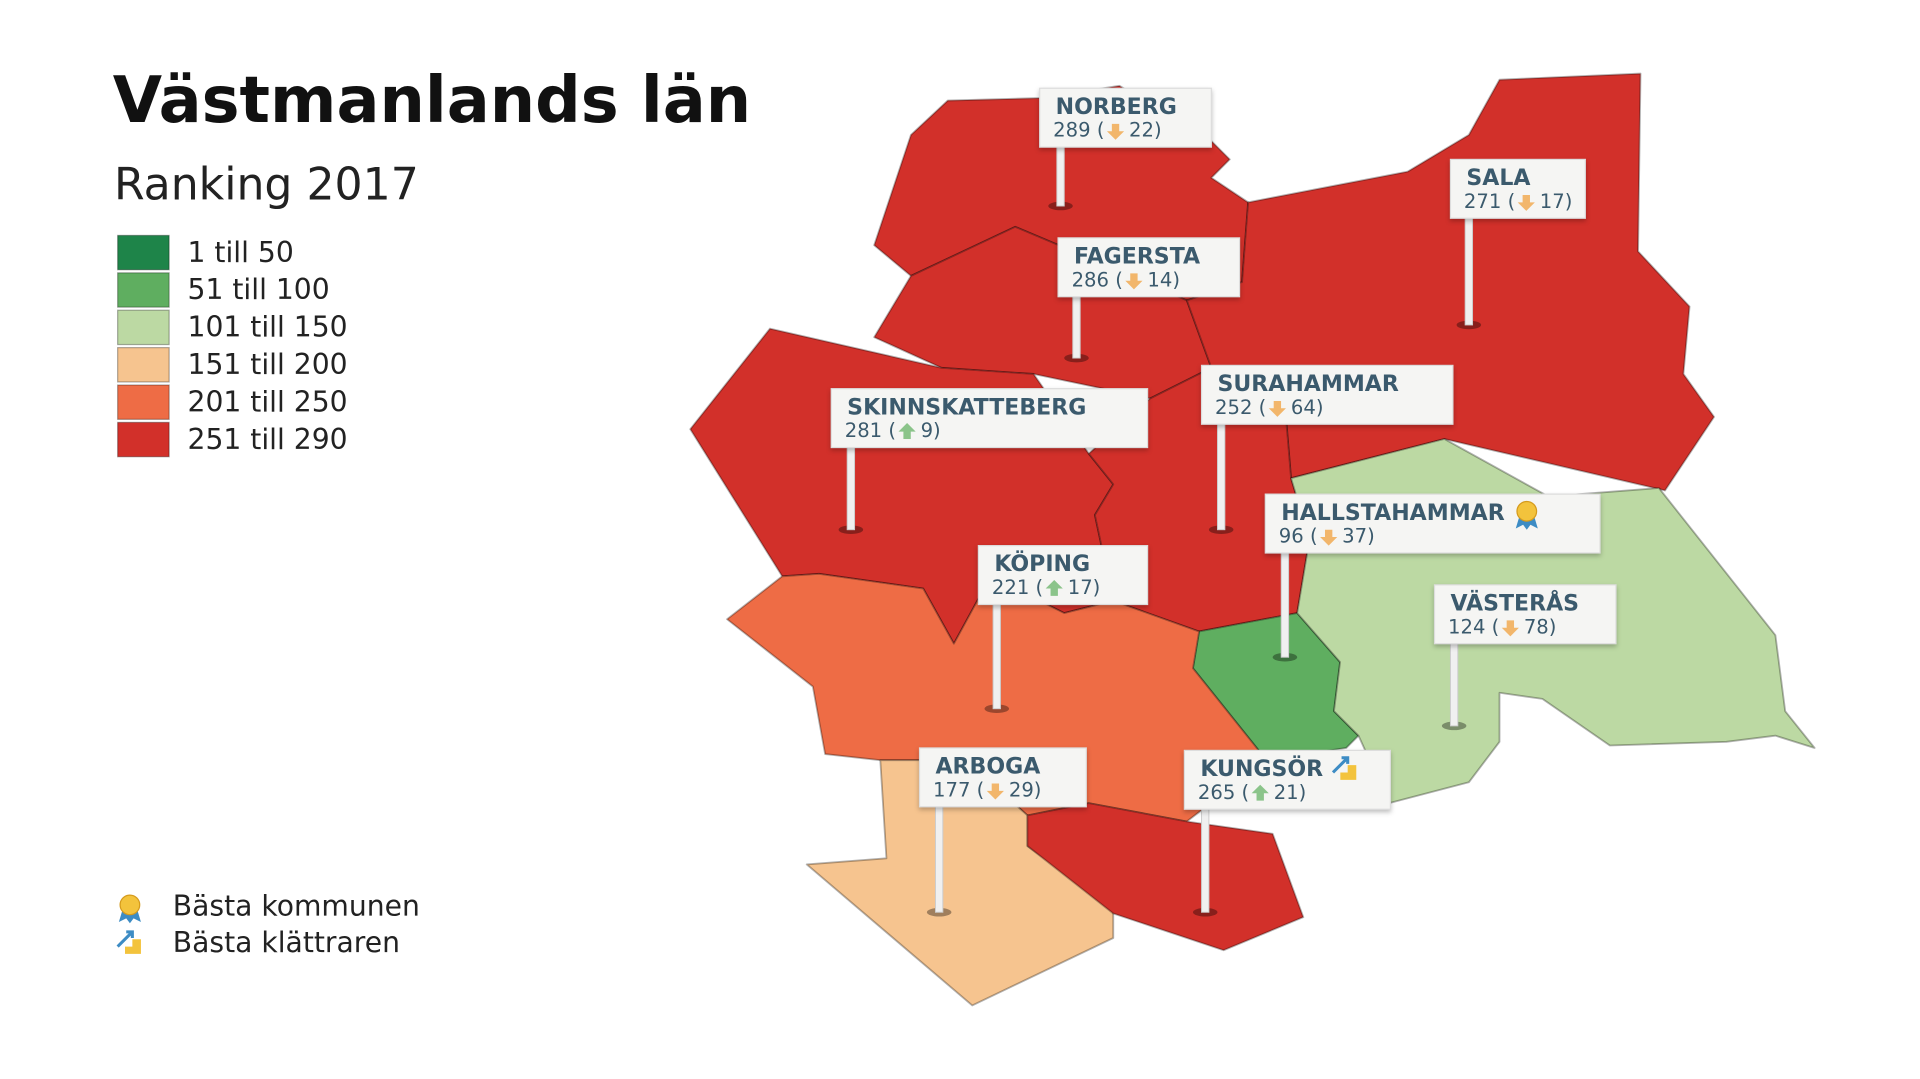  Describe the element at coordinates (987, 767) in the screenshot. I see `municipality-name: ARBOGA` at that location.